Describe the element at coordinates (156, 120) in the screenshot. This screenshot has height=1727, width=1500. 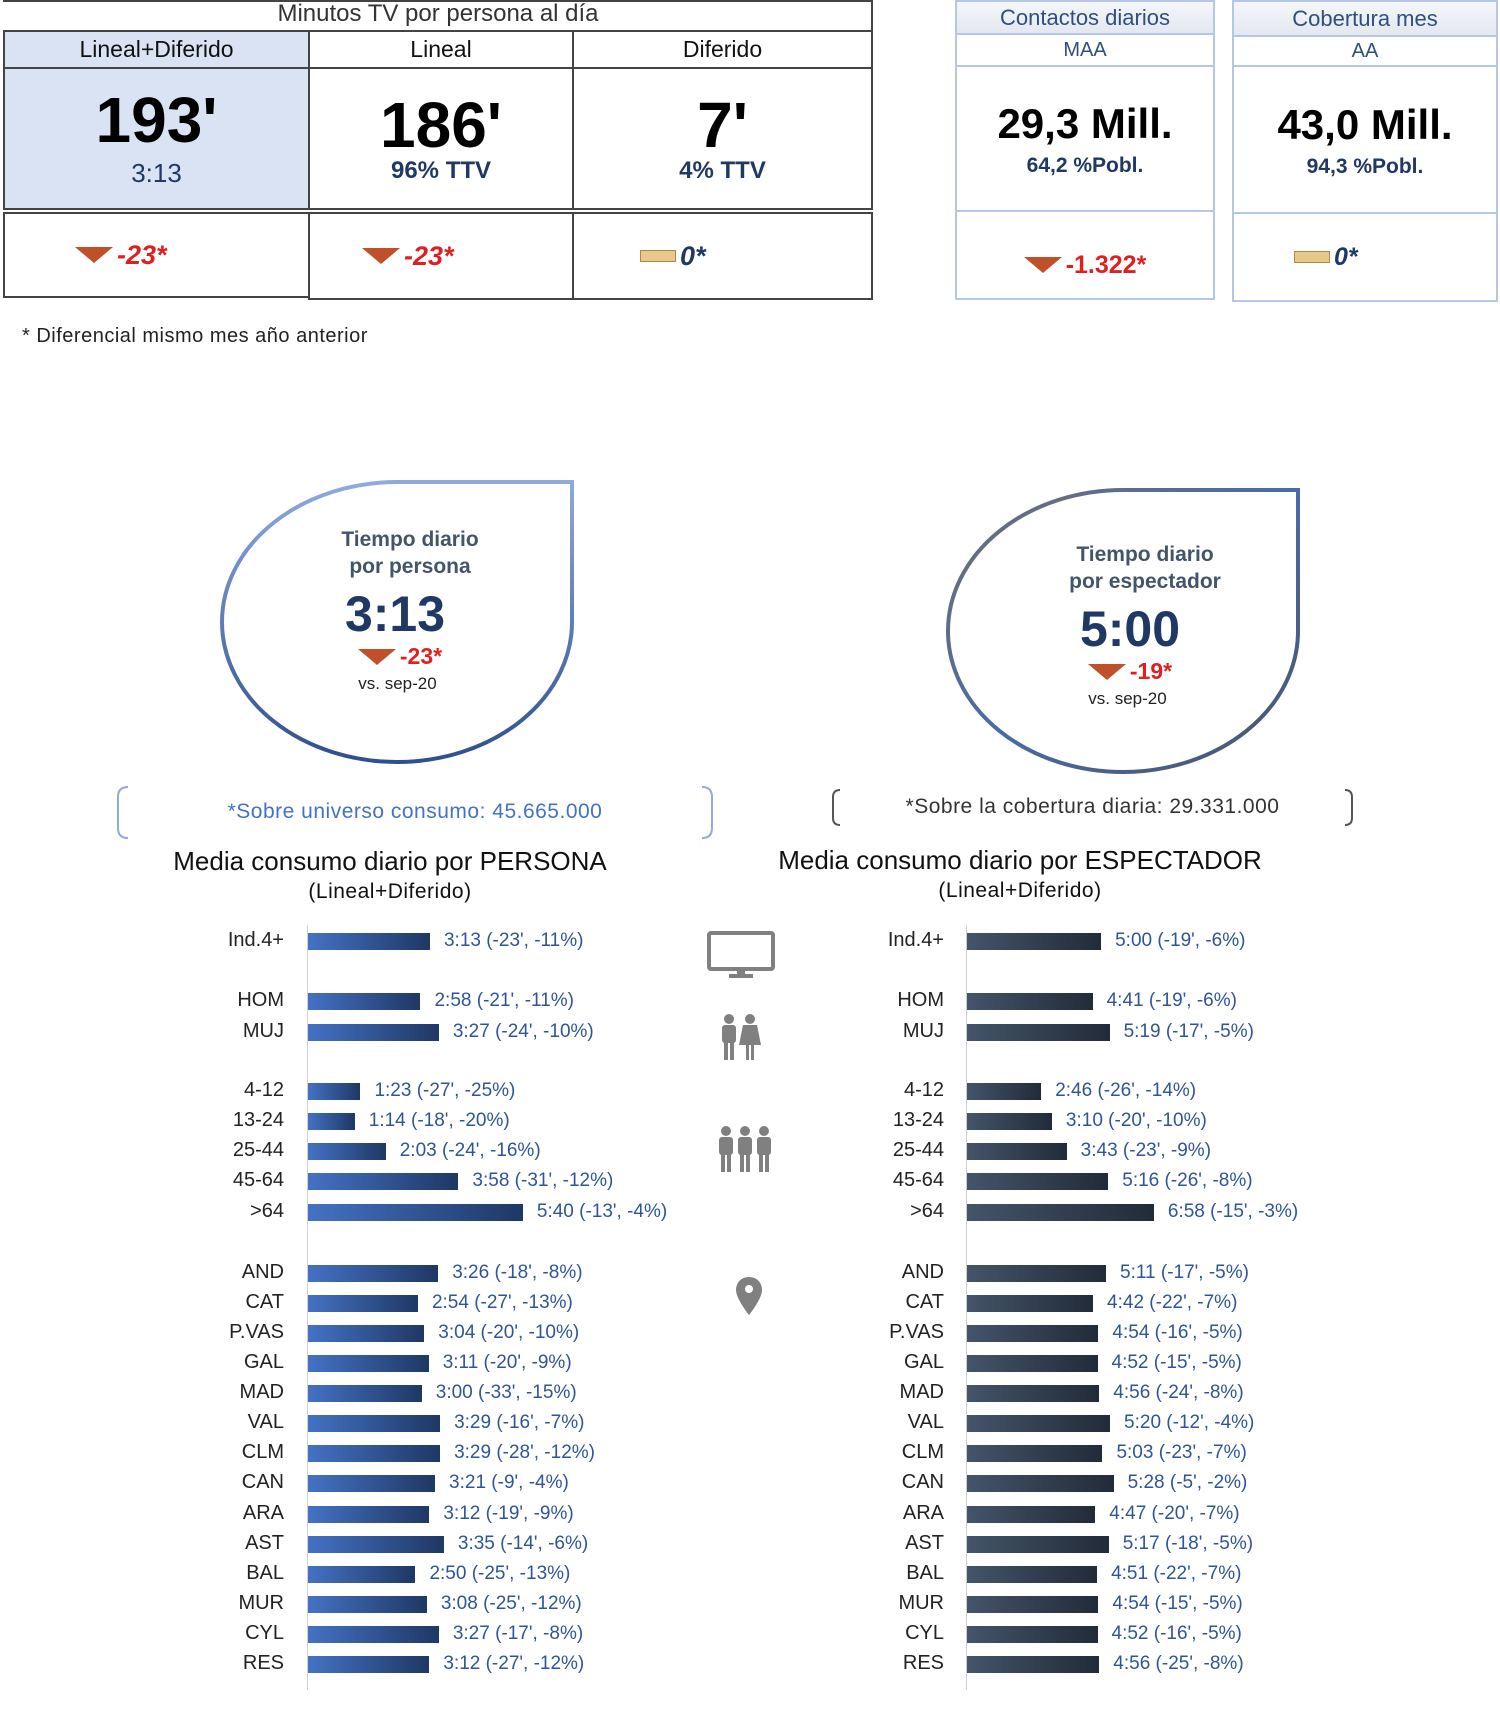
I see `value: 193'` at that location.